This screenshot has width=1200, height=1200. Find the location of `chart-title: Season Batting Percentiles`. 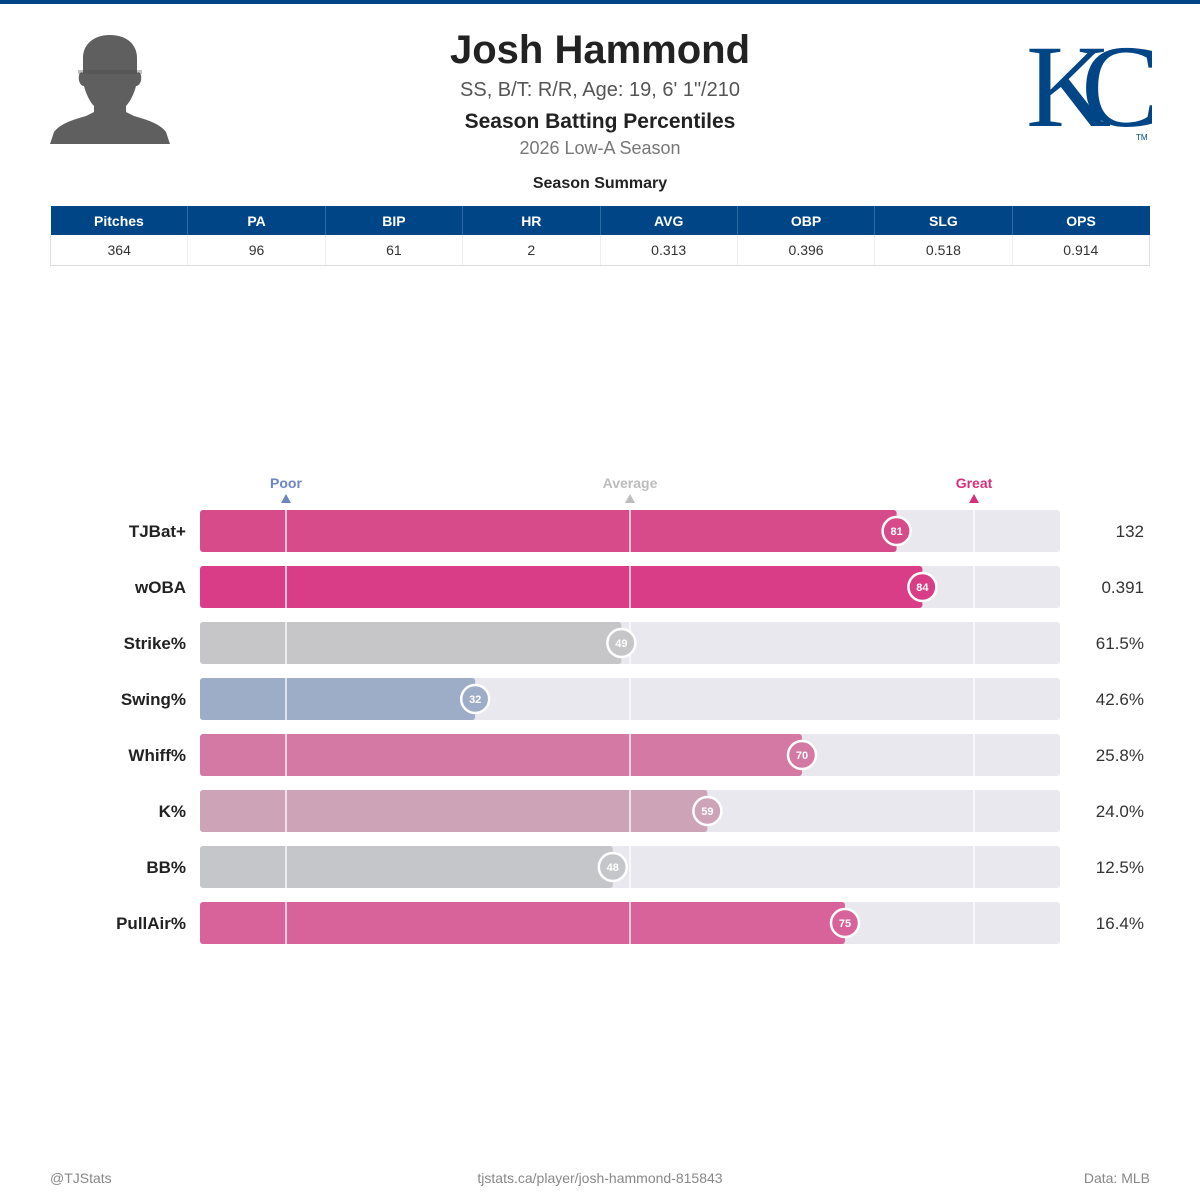

chart-title: Season Batting Percentiles is located at coordinates (600, 121).